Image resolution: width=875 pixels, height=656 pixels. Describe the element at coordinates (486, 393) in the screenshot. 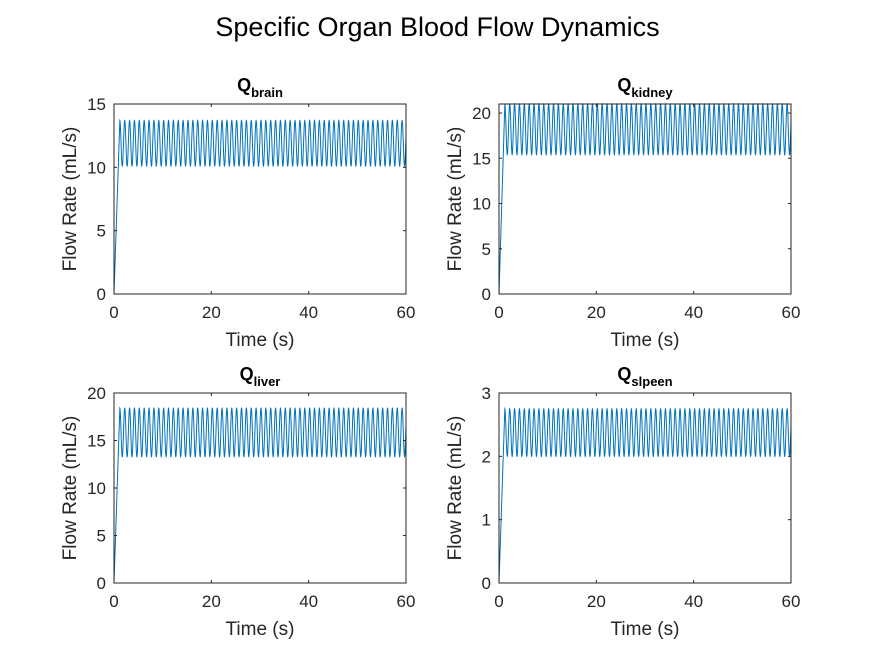

I see `y-tick-label: 3` at that location.